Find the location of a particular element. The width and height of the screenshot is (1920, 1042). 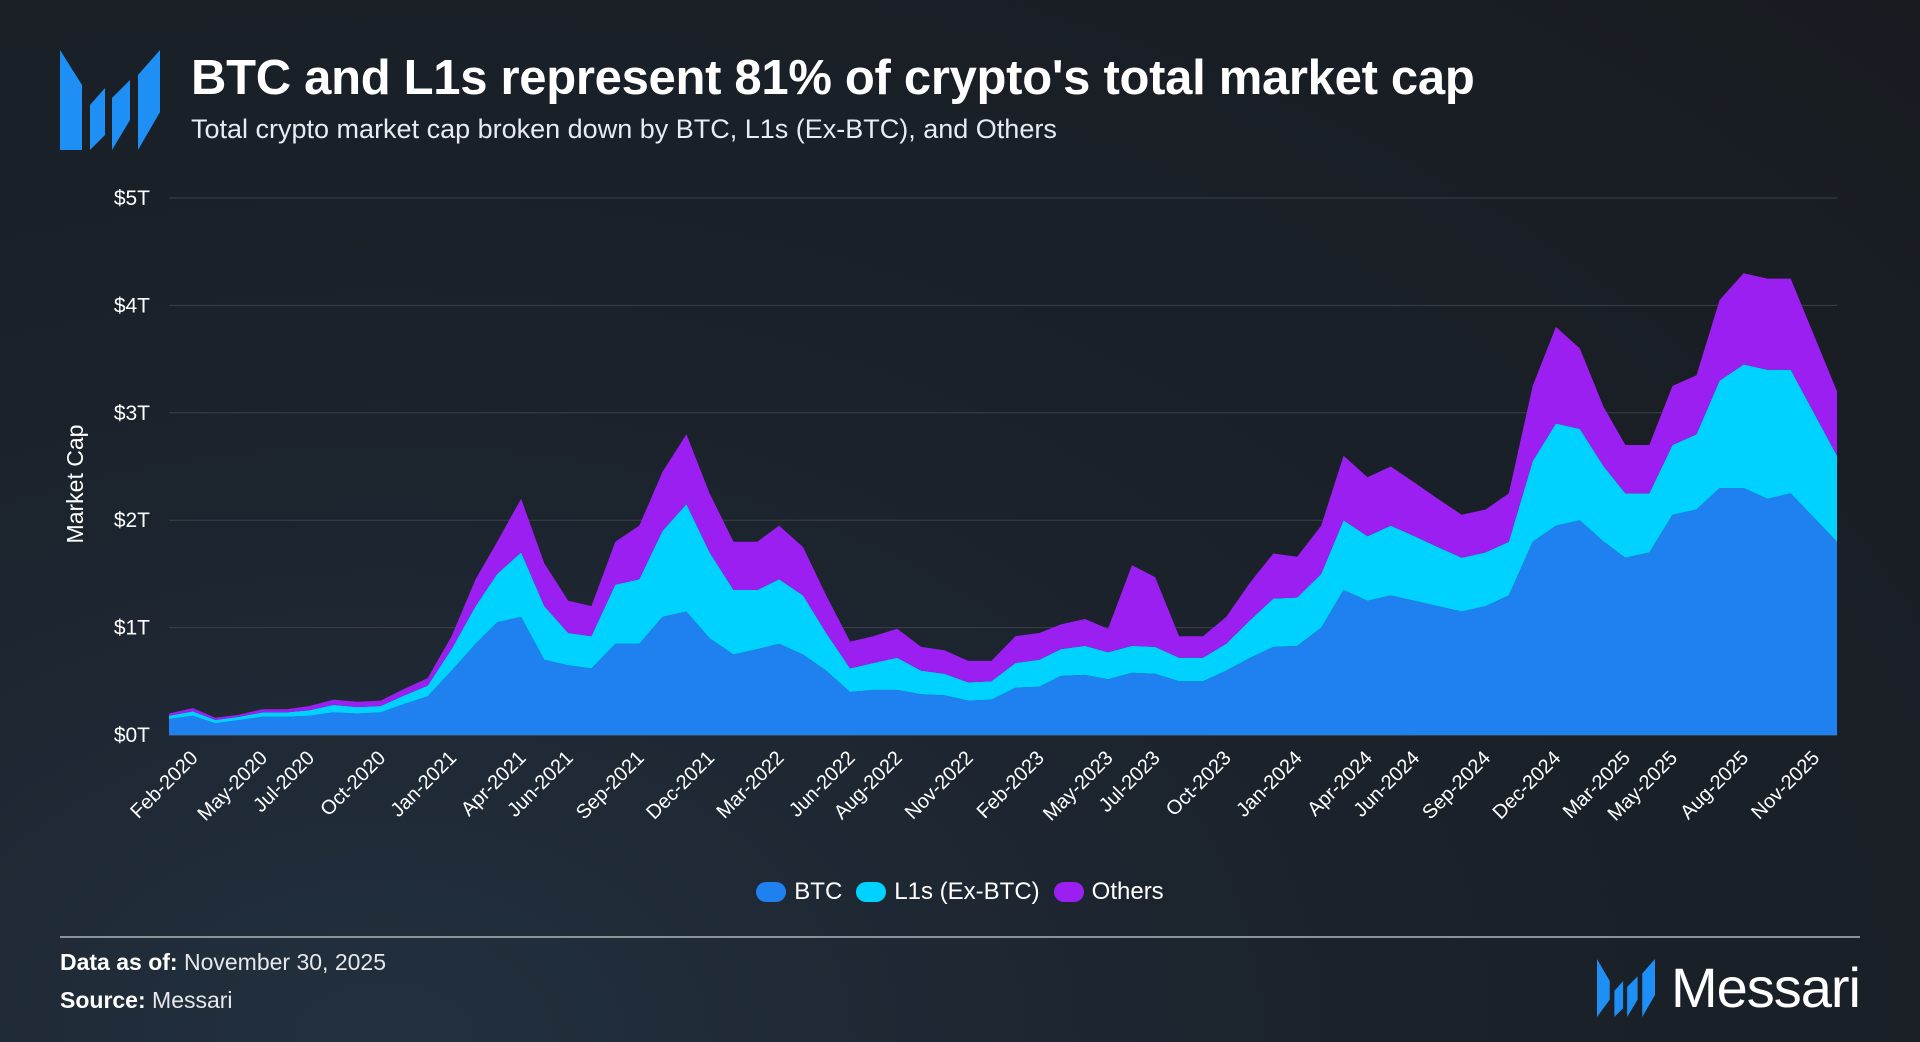

legend-item-btc: BTC is located at coordinates (799, 892).